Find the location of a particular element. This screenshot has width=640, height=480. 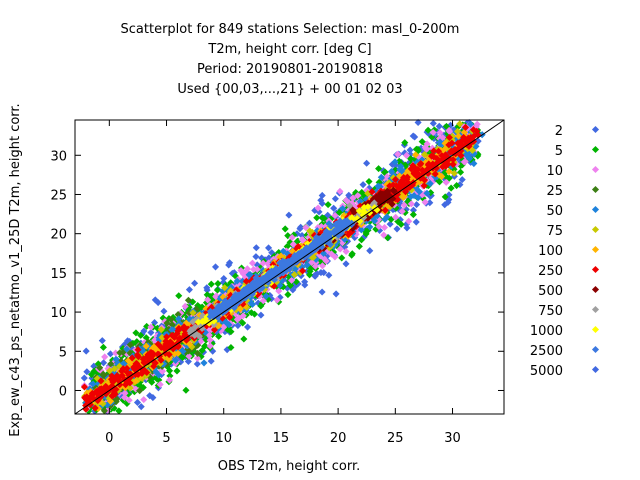

title-line-3: Period: 20190801-20190818 is located at coordinates (290, 69).